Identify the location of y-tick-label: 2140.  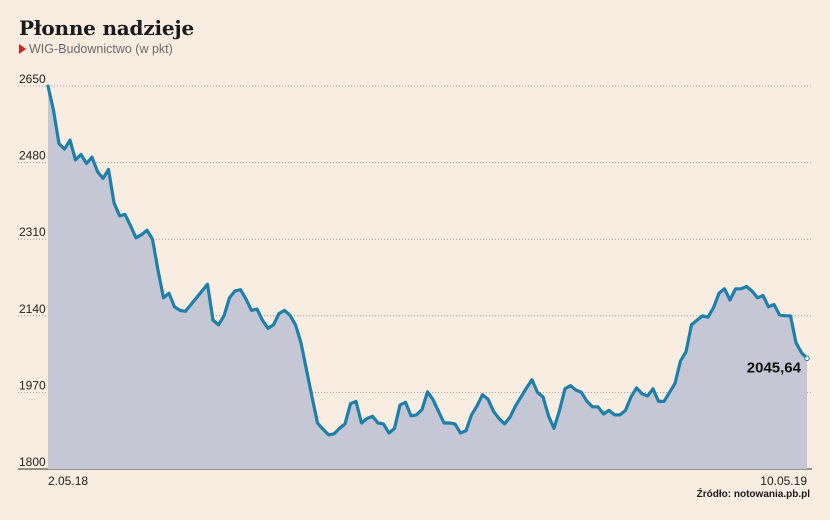
(32, 309).